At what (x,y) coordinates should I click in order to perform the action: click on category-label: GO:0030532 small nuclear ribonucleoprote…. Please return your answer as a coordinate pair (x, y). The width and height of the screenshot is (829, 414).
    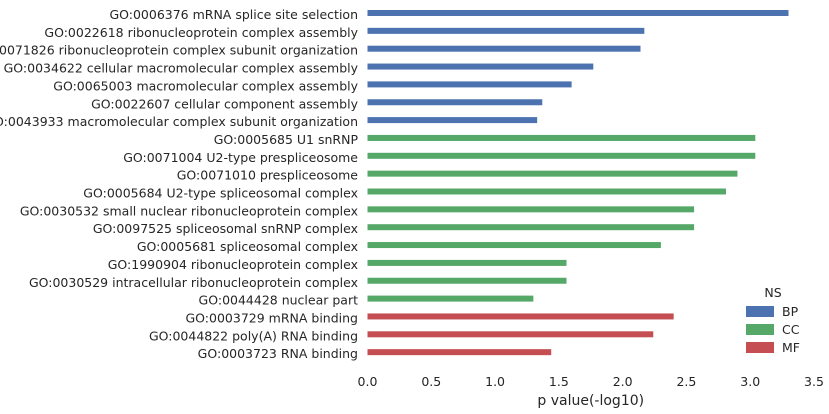
    Looking at the image, I should click on (189, 210).